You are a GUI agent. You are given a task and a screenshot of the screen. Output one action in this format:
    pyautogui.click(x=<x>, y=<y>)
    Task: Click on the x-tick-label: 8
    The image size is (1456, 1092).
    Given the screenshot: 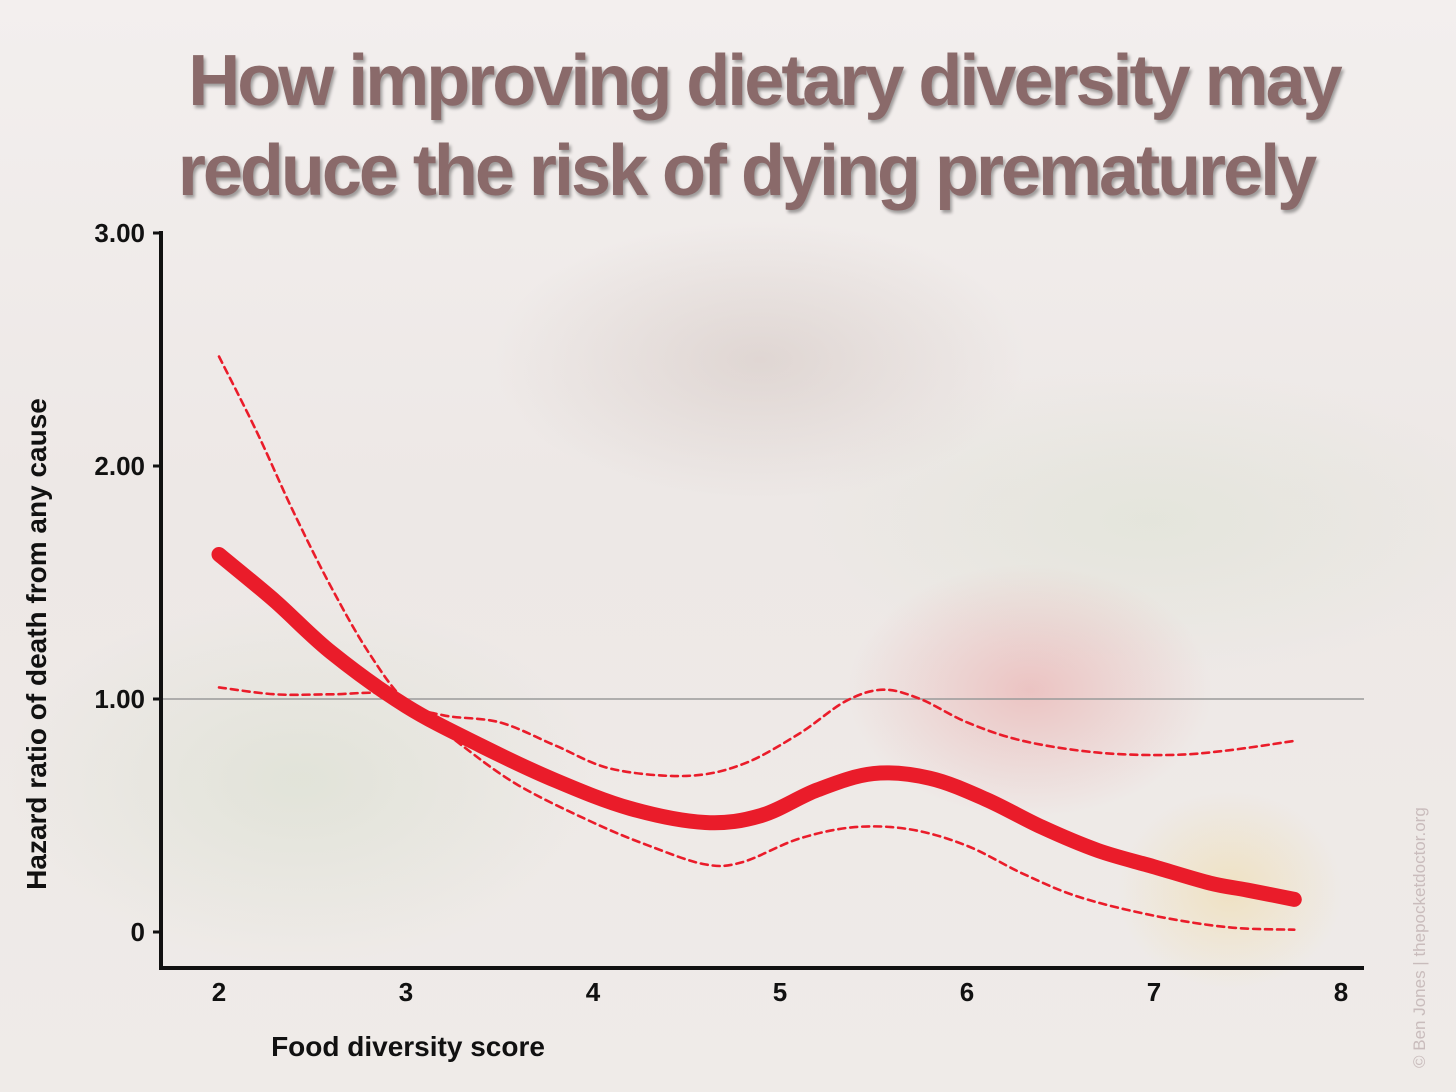 What is the action you would take?
    pyautogui.click(x=1341, y=992)
    